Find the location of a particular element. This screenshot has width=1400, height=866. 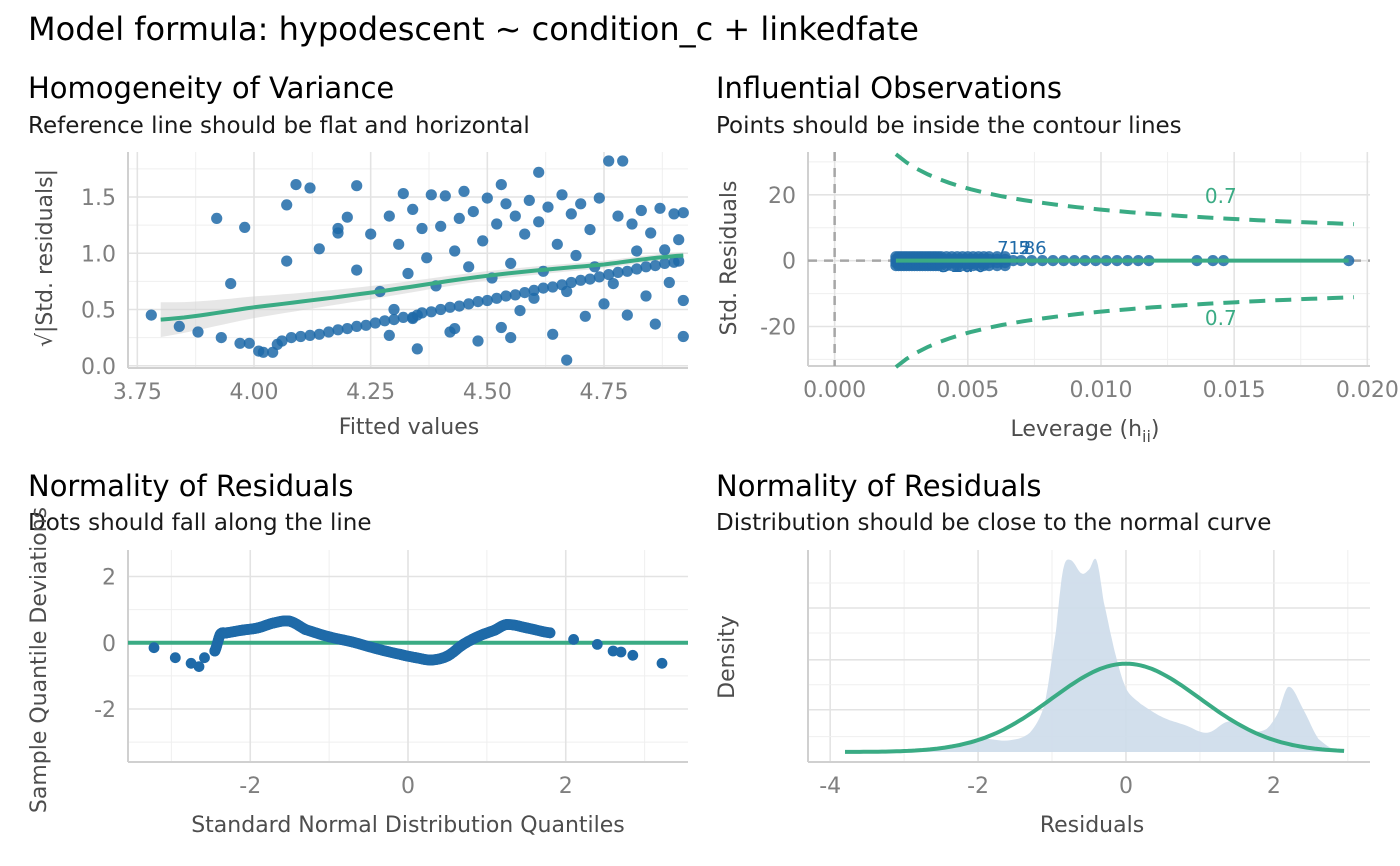

x-axis-label: Fitted values is located at coordinates (409, 427).